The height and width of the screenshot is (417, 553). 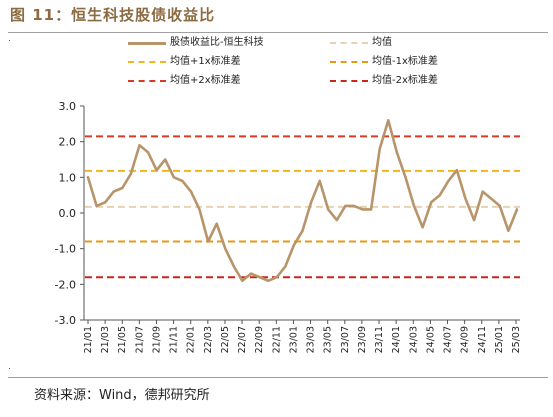 What do you see at coordinates (105, 339) in the screenshot?
I see `x-tick-label: 21/03` at bounding box center [105, 339].